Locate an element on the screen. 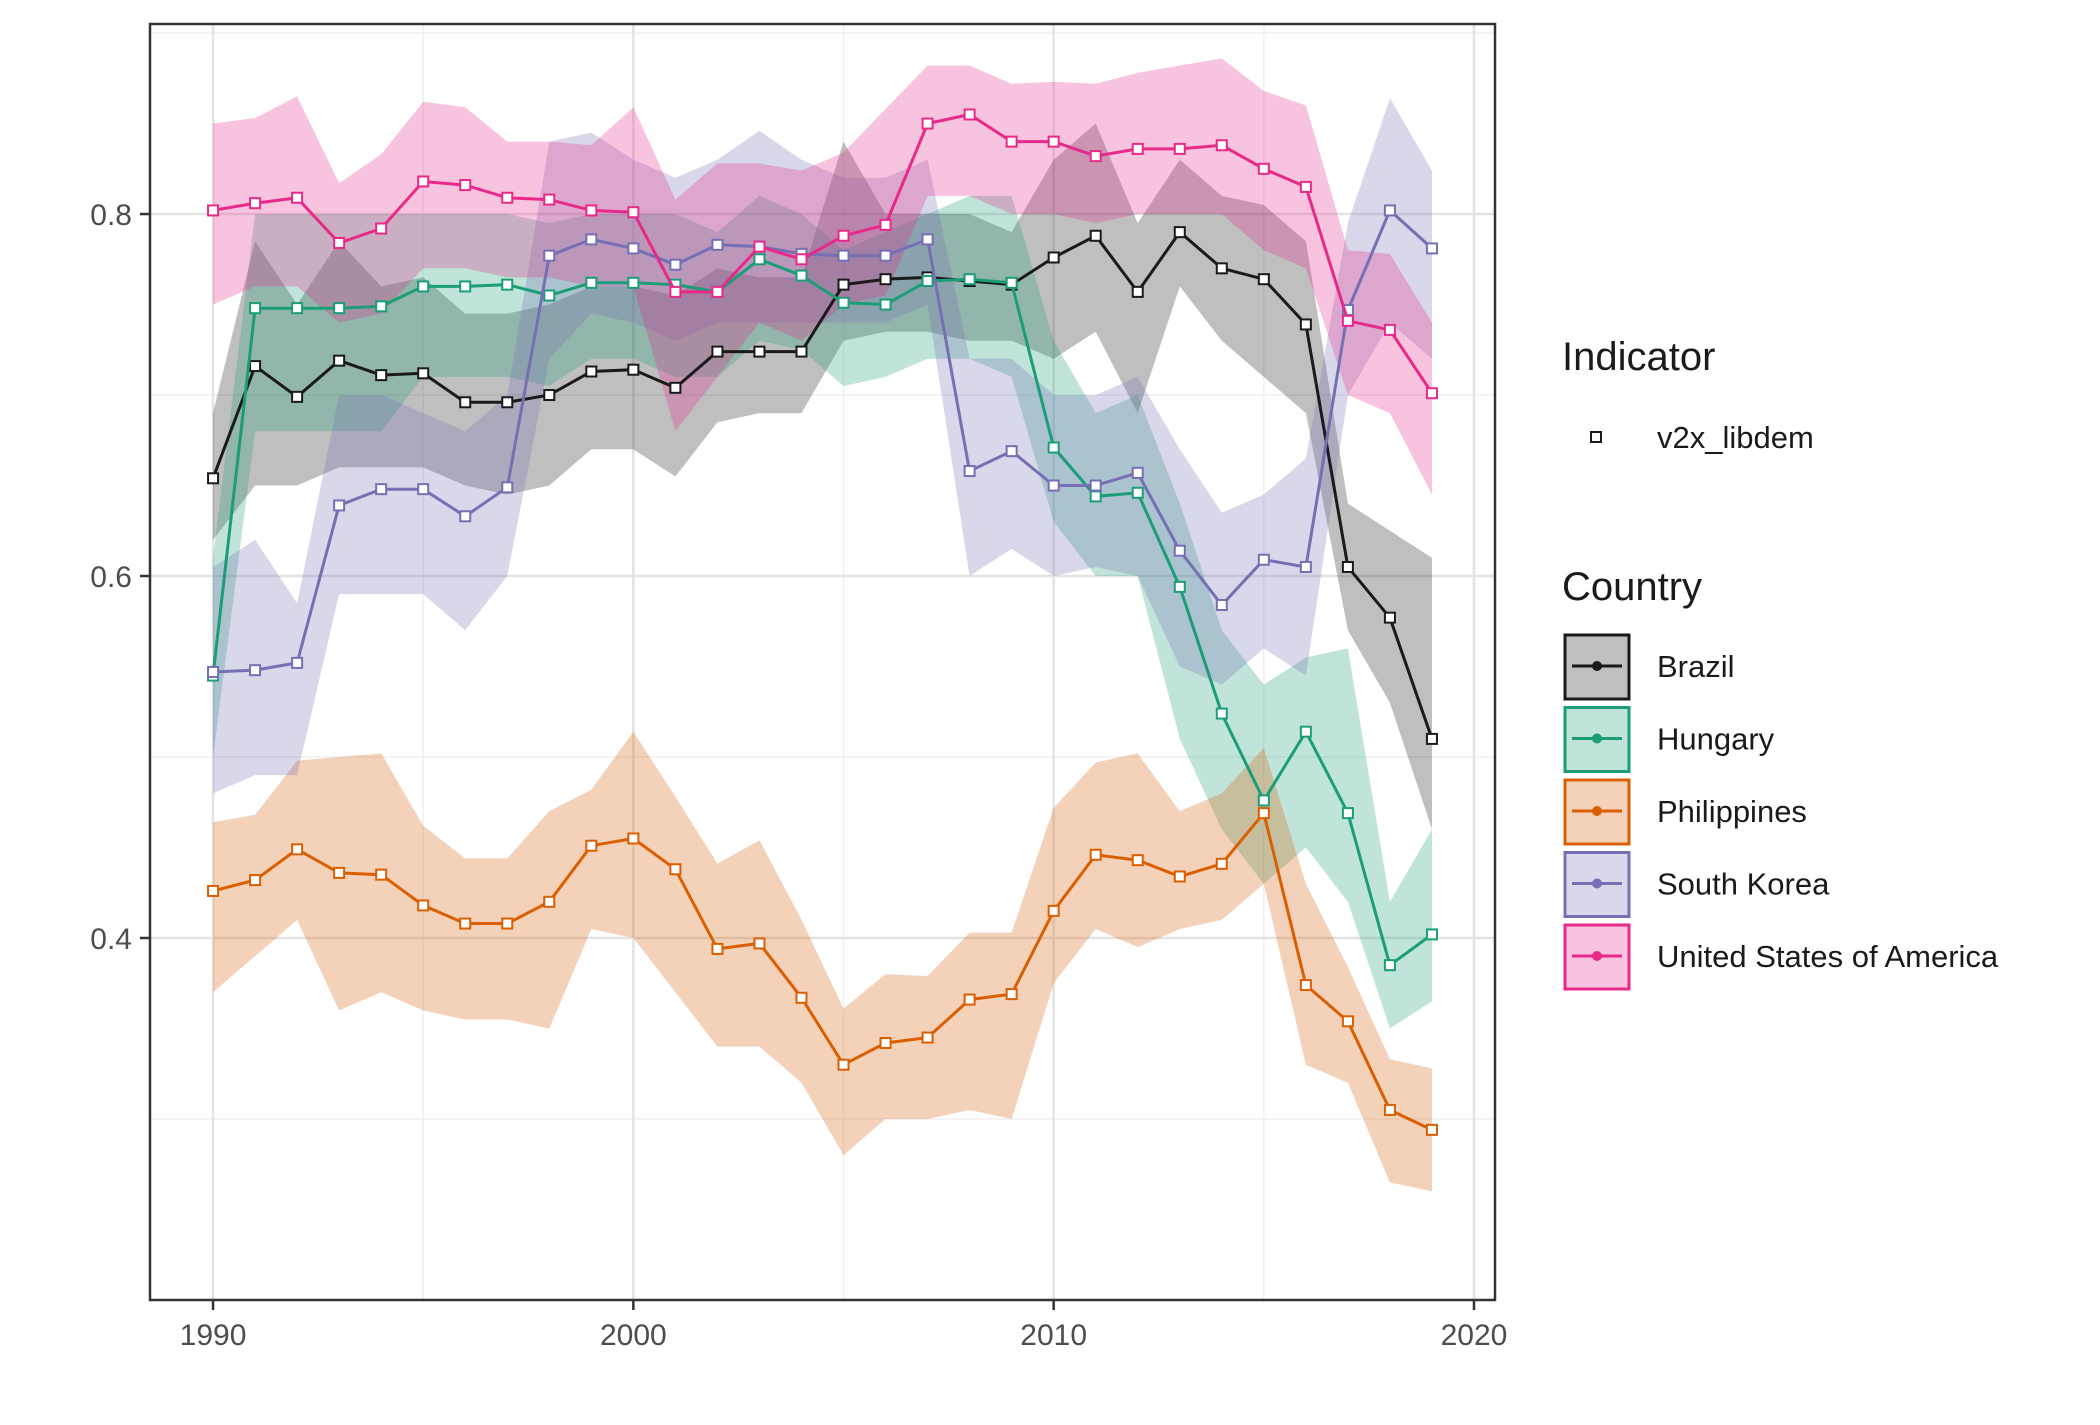  legend-key-point-south-korea is located at coordinates (1597, 883).